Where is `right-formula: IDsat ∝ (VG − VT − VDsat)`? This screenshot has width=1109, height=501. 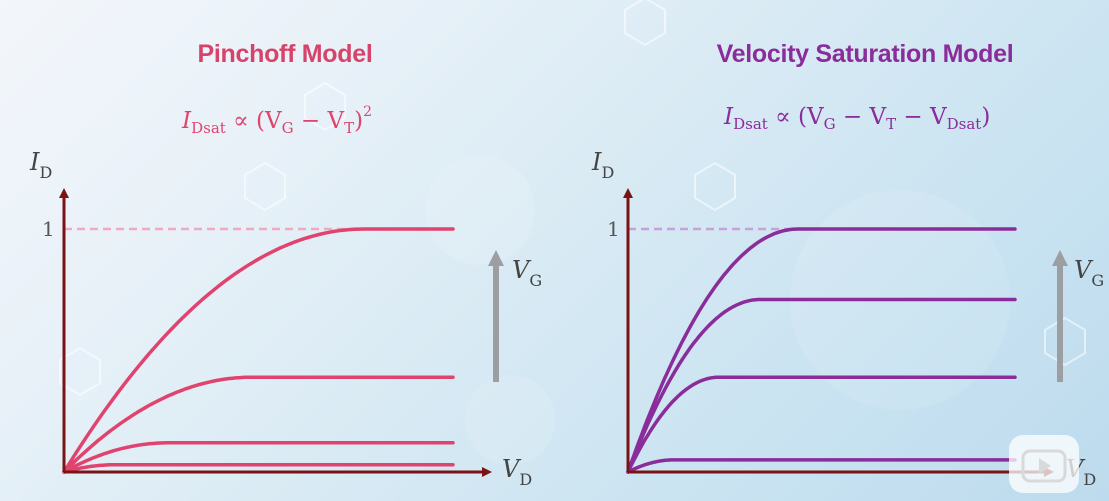
right-formula: IDsat ∝ (VG − VT − VDsat) is located at coordinates (857, 118).